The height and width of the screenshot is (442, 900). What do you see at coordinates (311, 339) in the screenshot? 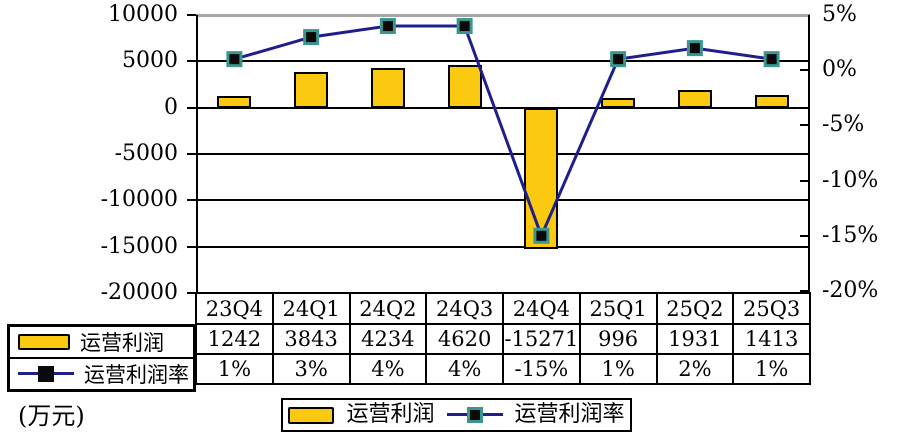
I see `profit-value-cell: 3843` at bounding box center [311, 339].